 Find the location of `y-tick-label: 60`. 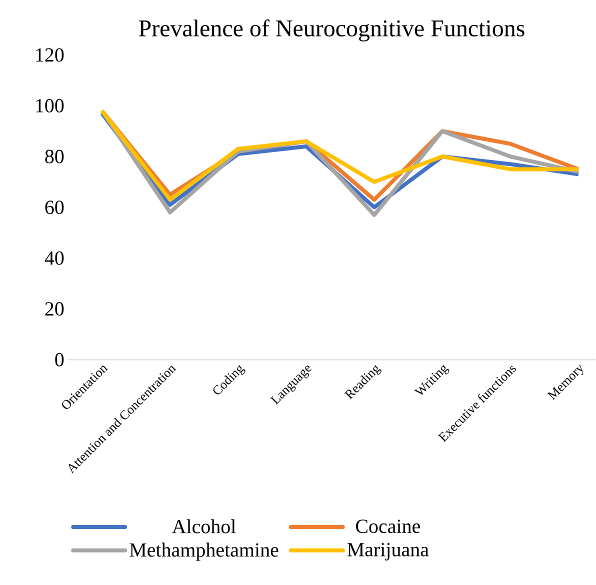

y-tick-label: 60 is located at coordinates (54, 207).